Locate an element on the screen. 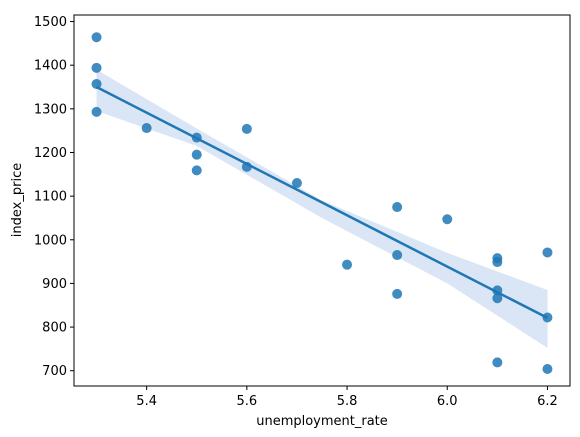  y-tick-label: 1300 is located at coordinates (50, 109).